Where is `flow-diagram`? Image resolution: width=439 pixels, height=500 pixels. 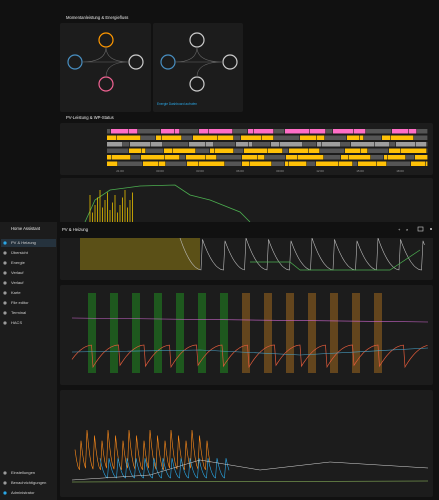 flow-diagram is located at coordinates (152, 62).